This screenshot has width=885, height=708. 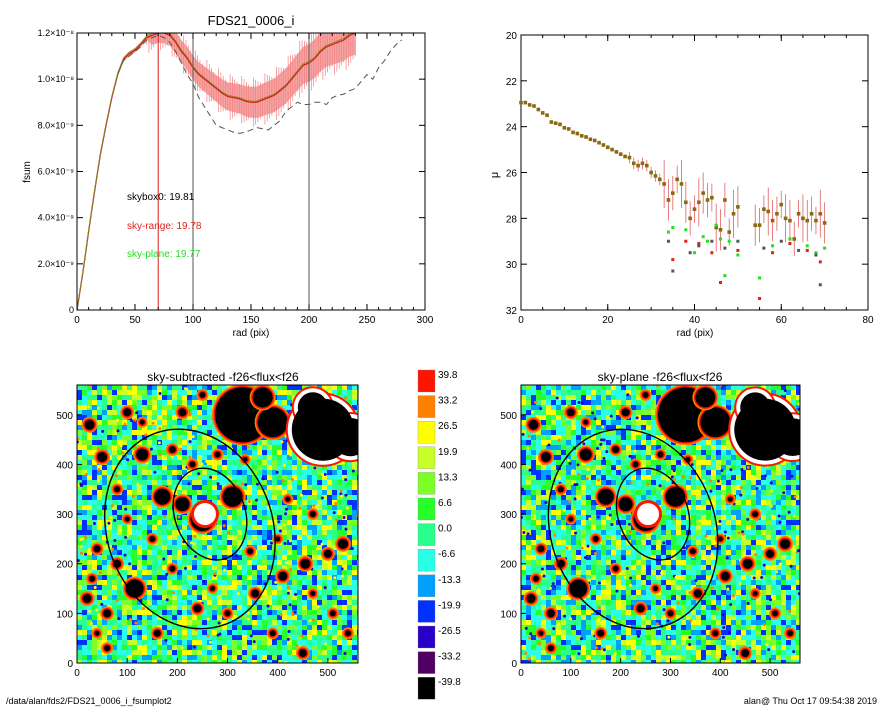 I want to click on masked-star, so click(x=212, y=589).